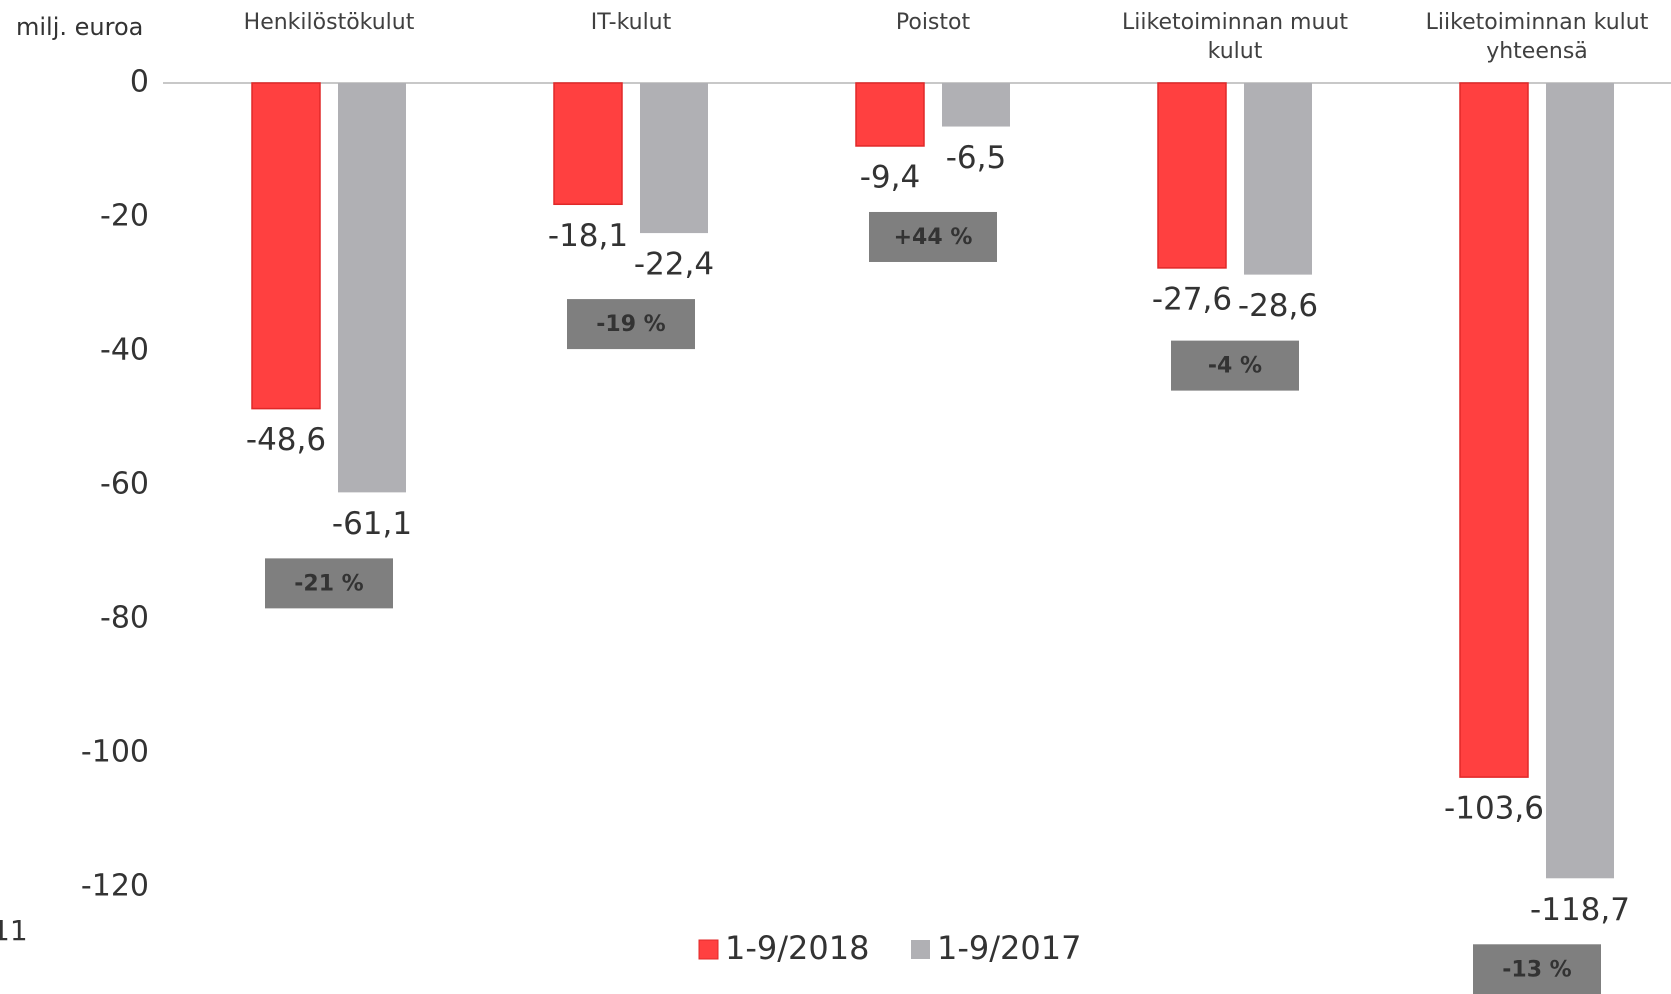 The height and width of the screenshot is (994, 1671). Describe the element at coordinates (1537, 37) in the screenshot. I see `category-label: Liiketoiminnan kulut yhteensä` at that location.